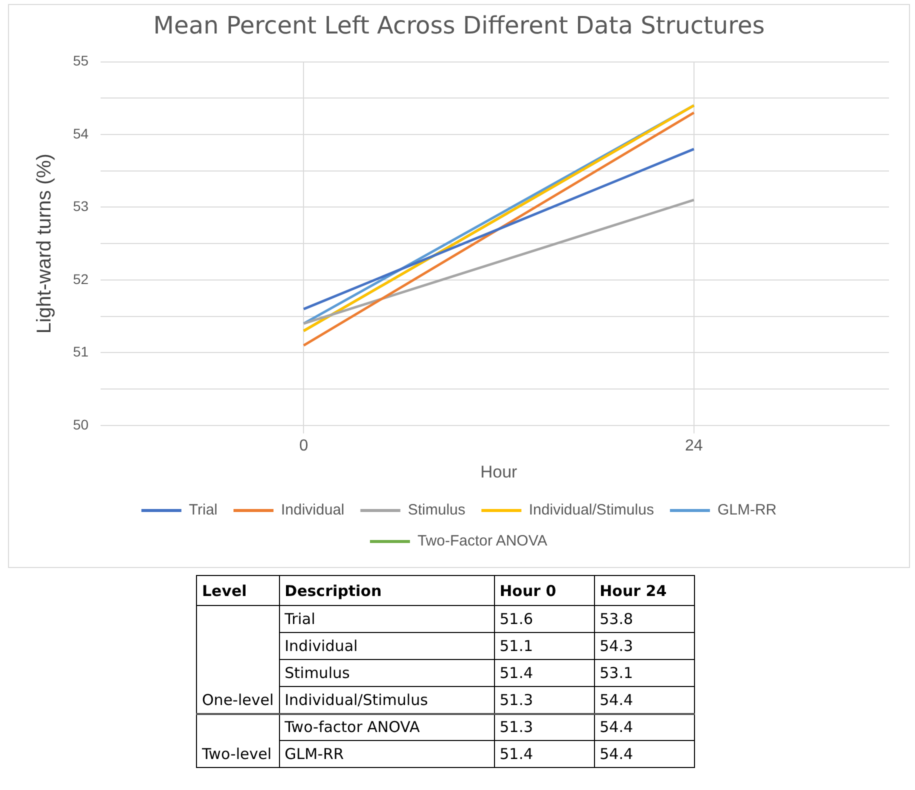 The height and width of the screenshot is (790, 915). I want to click on text: 53.8, so click(644, 619).